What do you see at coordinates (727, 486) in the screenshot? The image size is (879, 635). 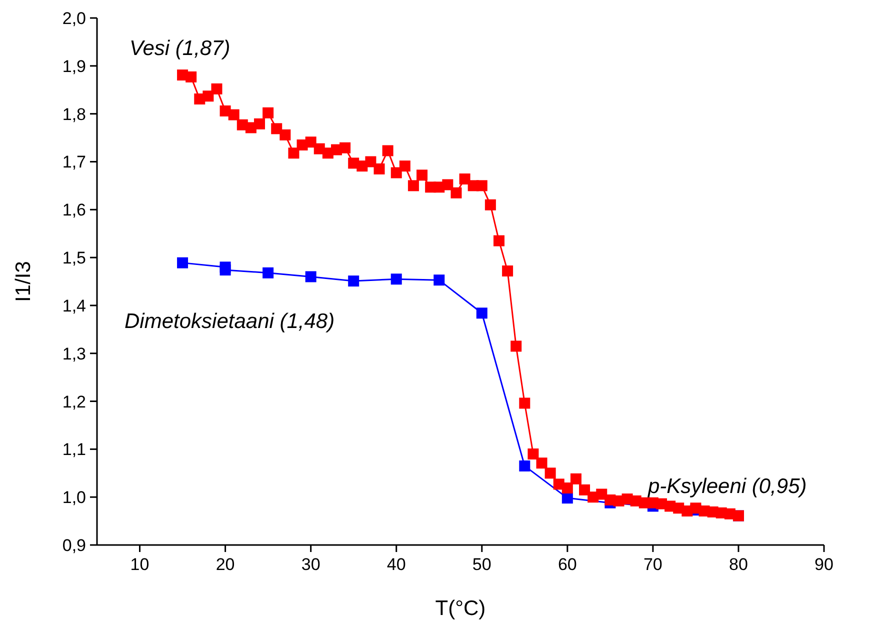 I see `annotation: p-Ksyleeni (0,95)` at bounding box center [727, 486].